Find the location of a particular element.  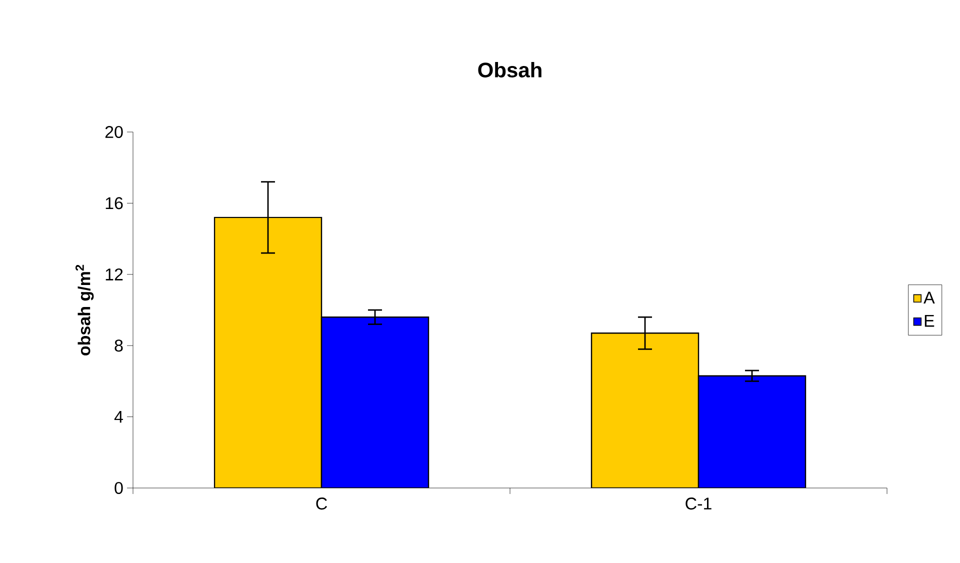

legend-label: A is located at coordinates (929, 298).